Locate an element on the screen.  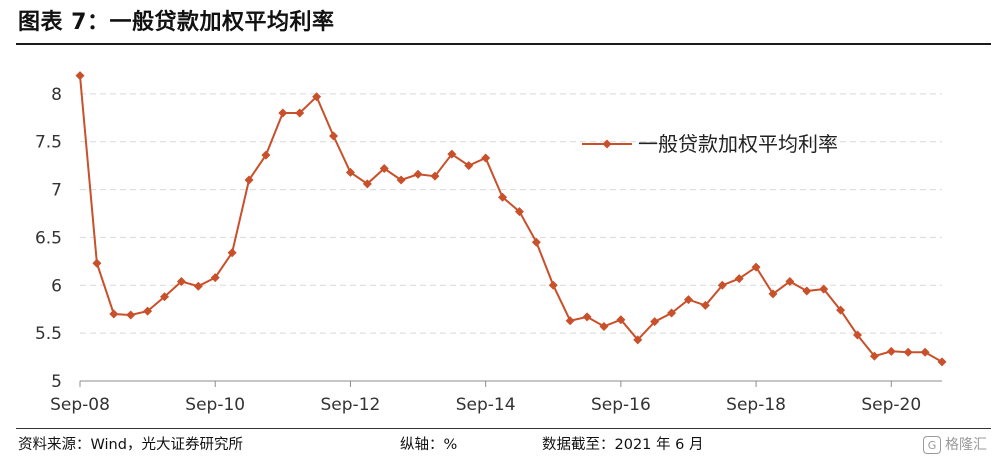
legend-marker-swatch is located at coordinates (607, 144).